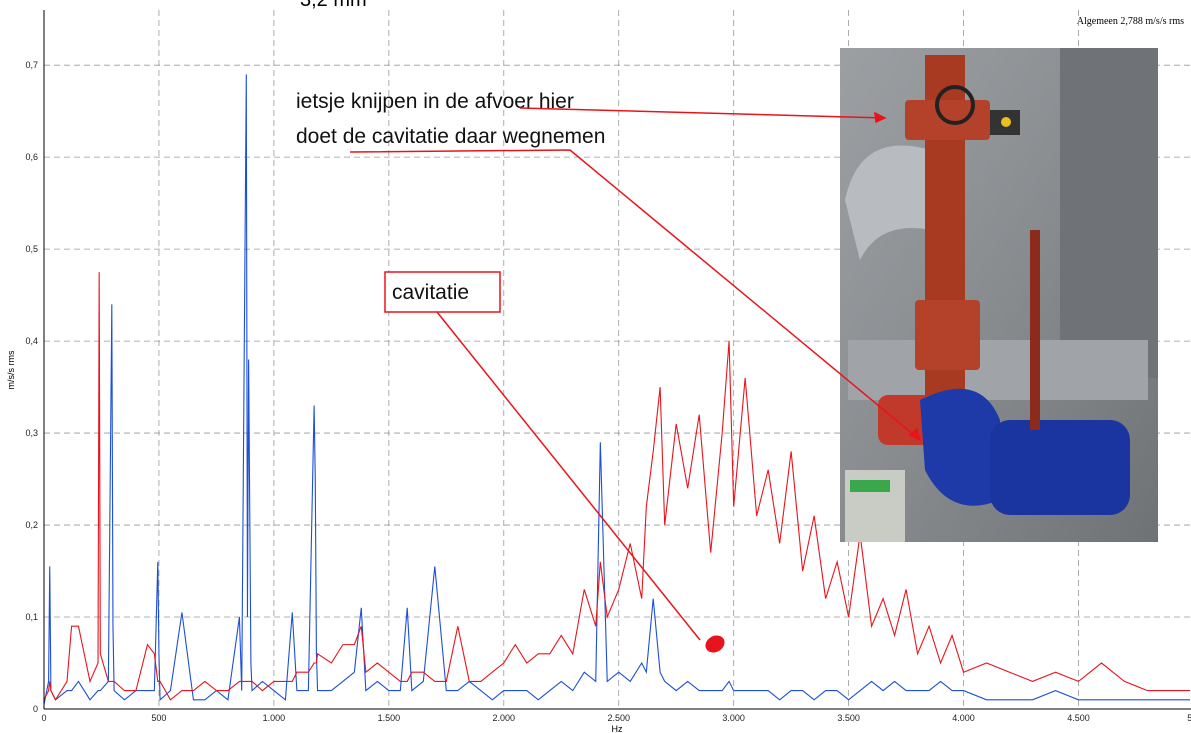  I want to click on chart-title: 3,2 mm, so click(333, 5).